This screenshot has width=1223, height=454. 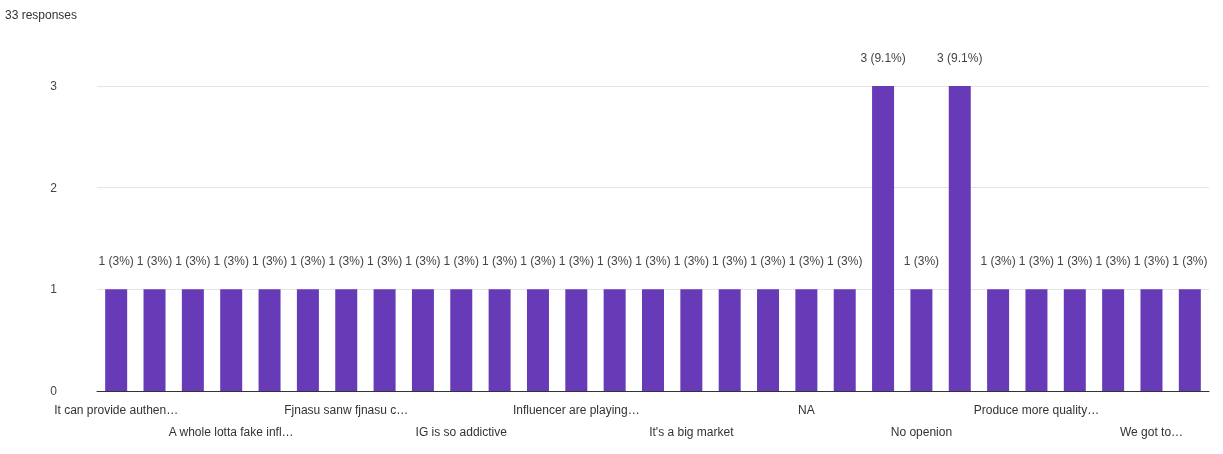 What do you see at coordinates (54, 187) in the screenshot?
I see `y-tick-label: 2` at bounding box center [54, 187].